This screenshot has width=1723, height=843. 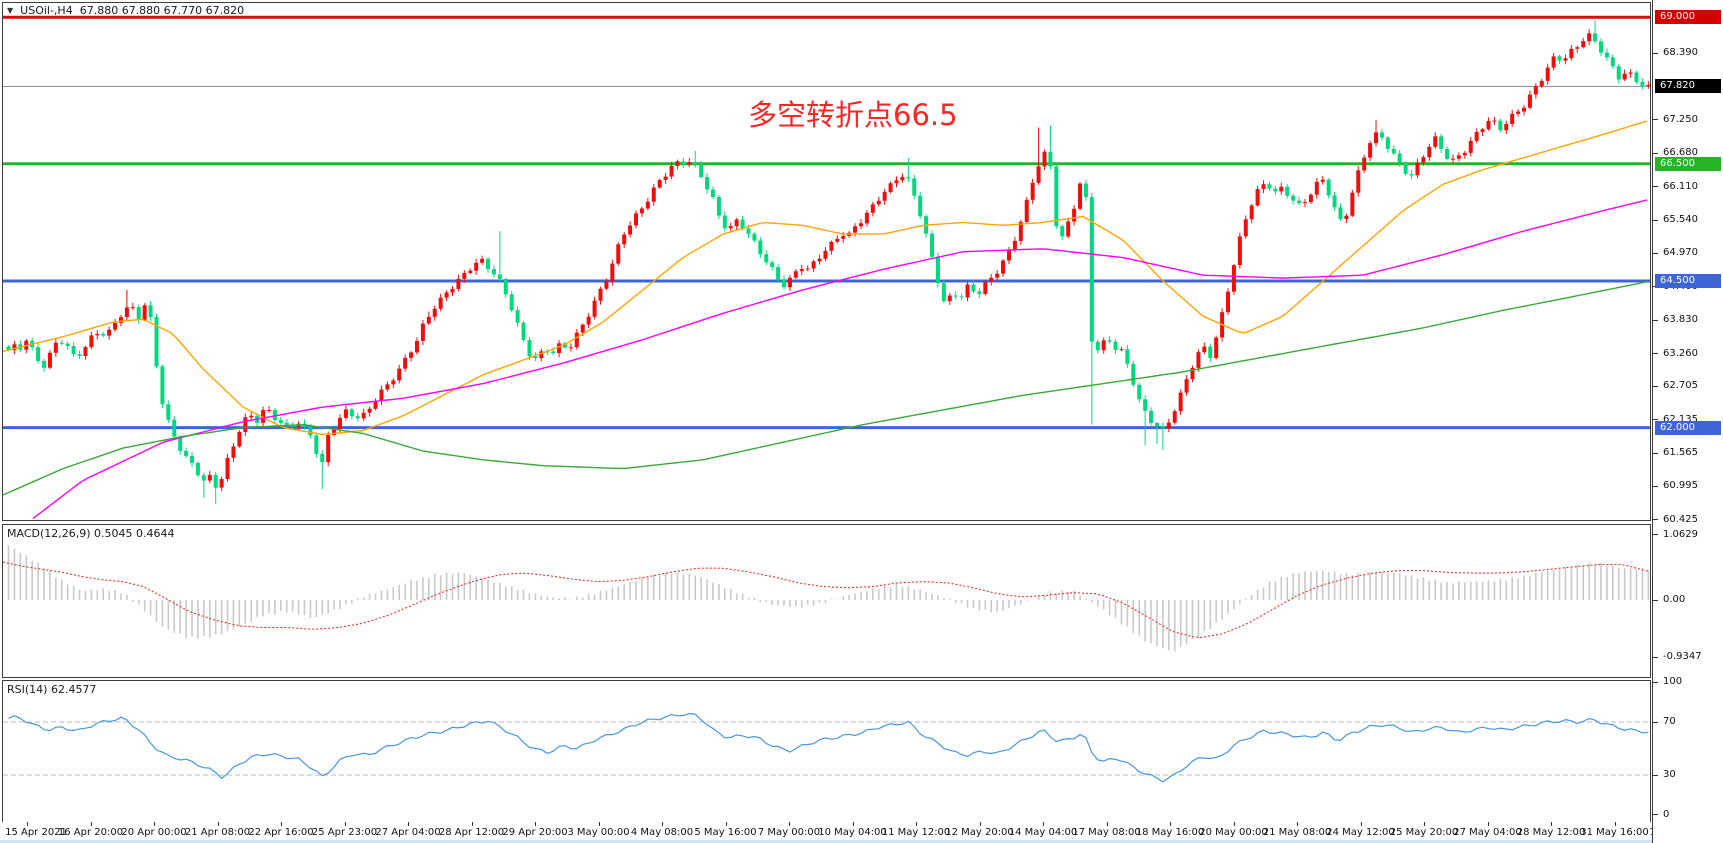 I want to click on price-tick-68.390-dash, so click(x=1655, y=53).